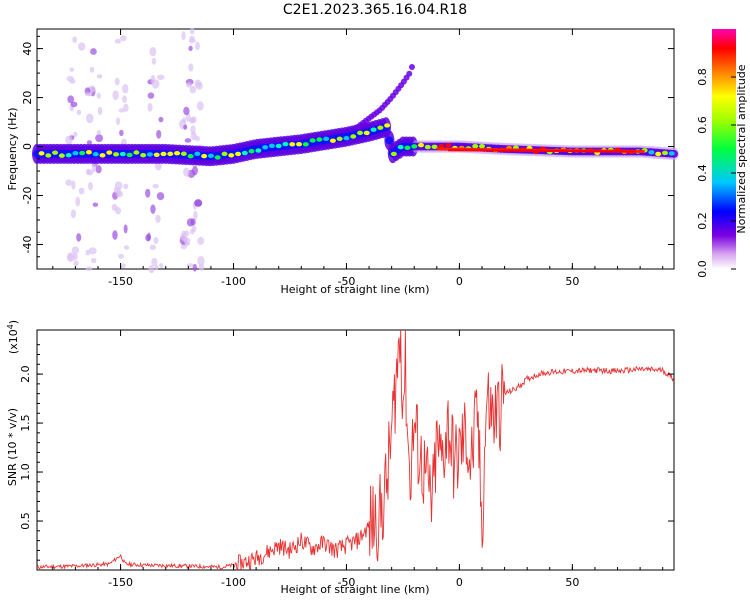  Describe the element at coordinates (354, 289) in the screenshot. I see `spectrogram-x-label: Height of straight line (km)` at that location.